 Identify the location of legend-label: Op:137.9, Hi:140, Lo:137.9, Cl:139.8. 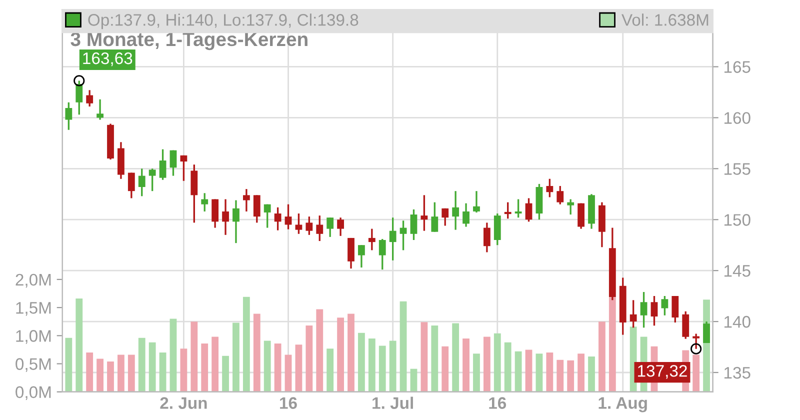
(223, 22).